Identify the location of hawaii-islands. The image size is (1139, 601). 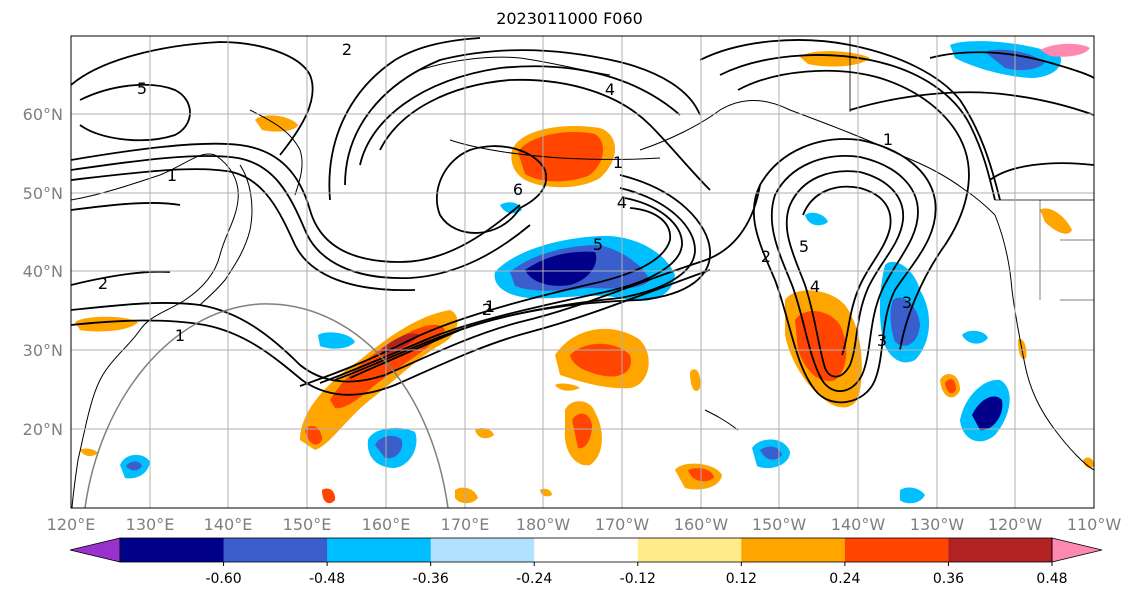
(721, 420).